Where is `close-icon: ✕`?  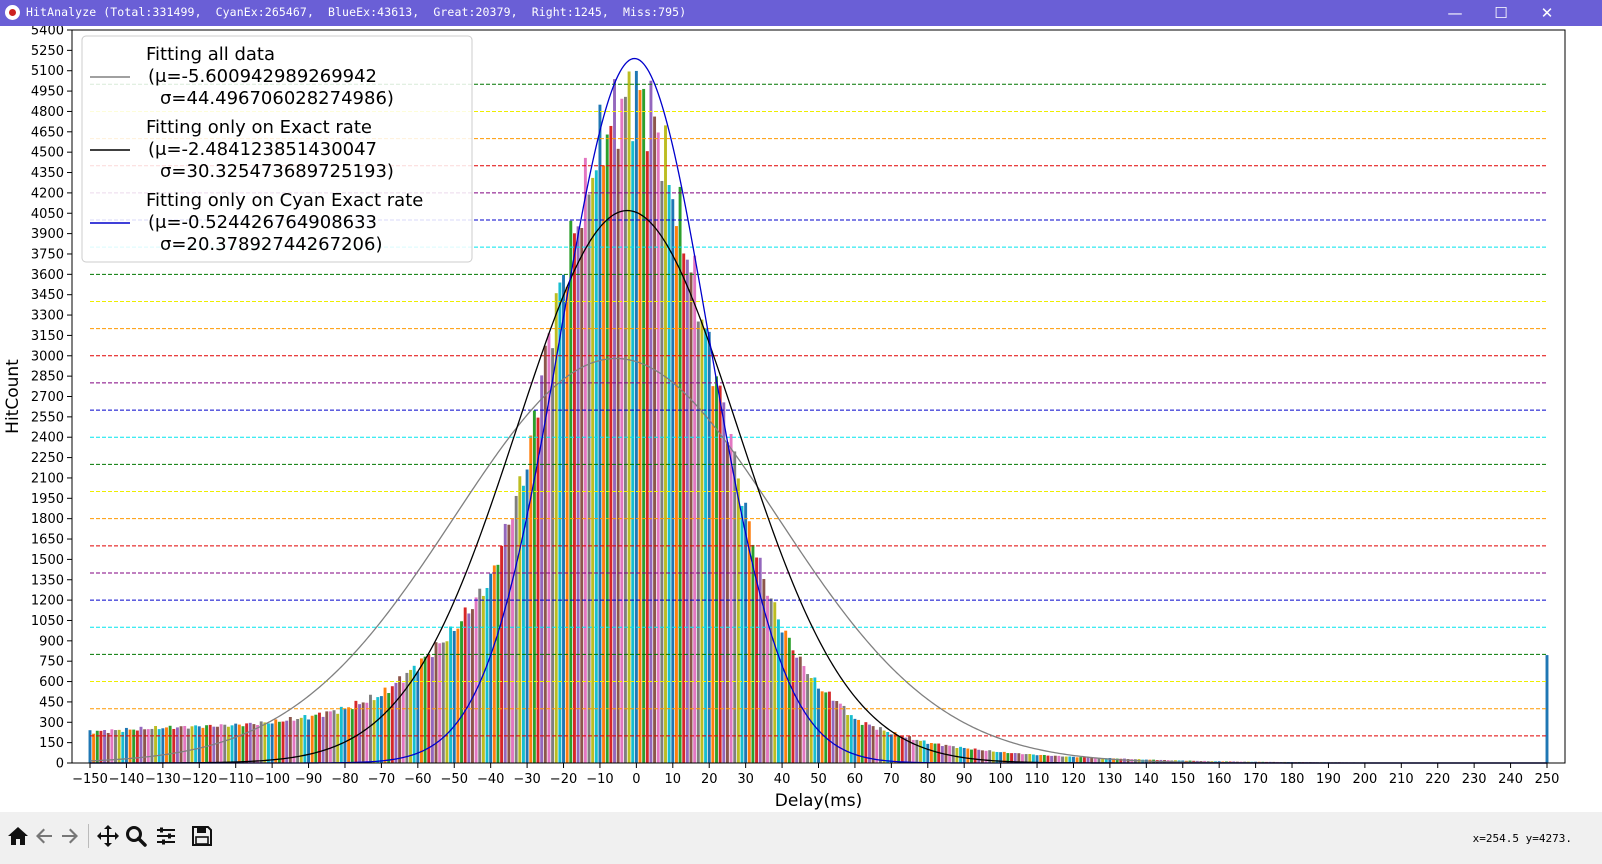
close-icon: ✕ is located at coordinates (1547, 13).